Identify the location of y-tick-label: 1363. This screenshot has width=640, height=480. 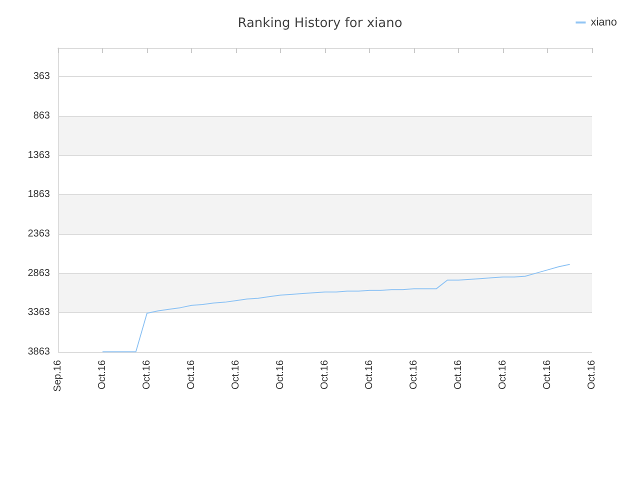
(39, 155).